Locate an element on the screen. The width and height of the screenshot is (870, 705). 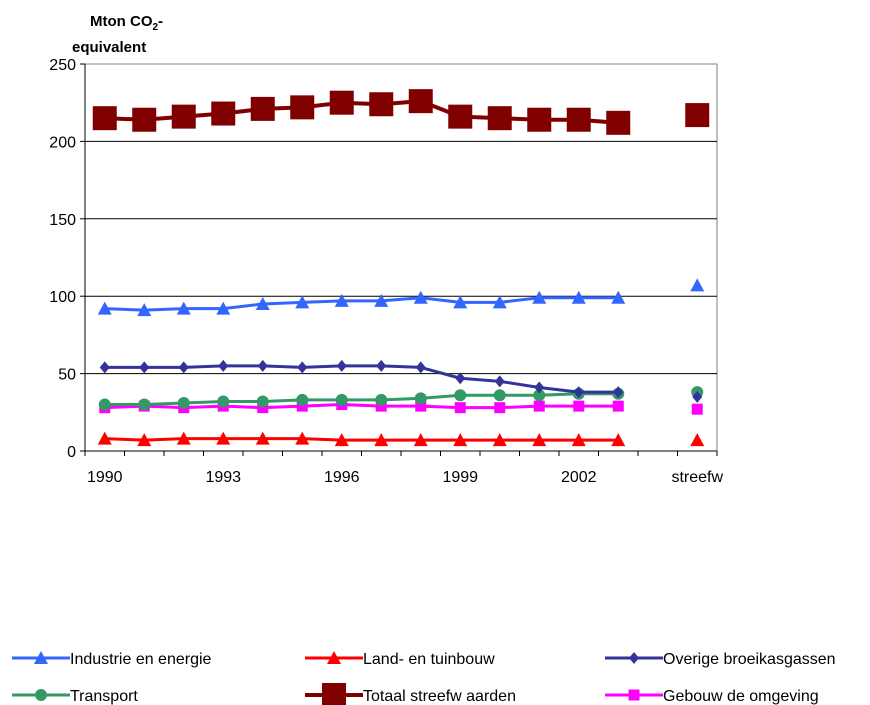
y-tick-label: 50 is located at coordinates (67, 375).